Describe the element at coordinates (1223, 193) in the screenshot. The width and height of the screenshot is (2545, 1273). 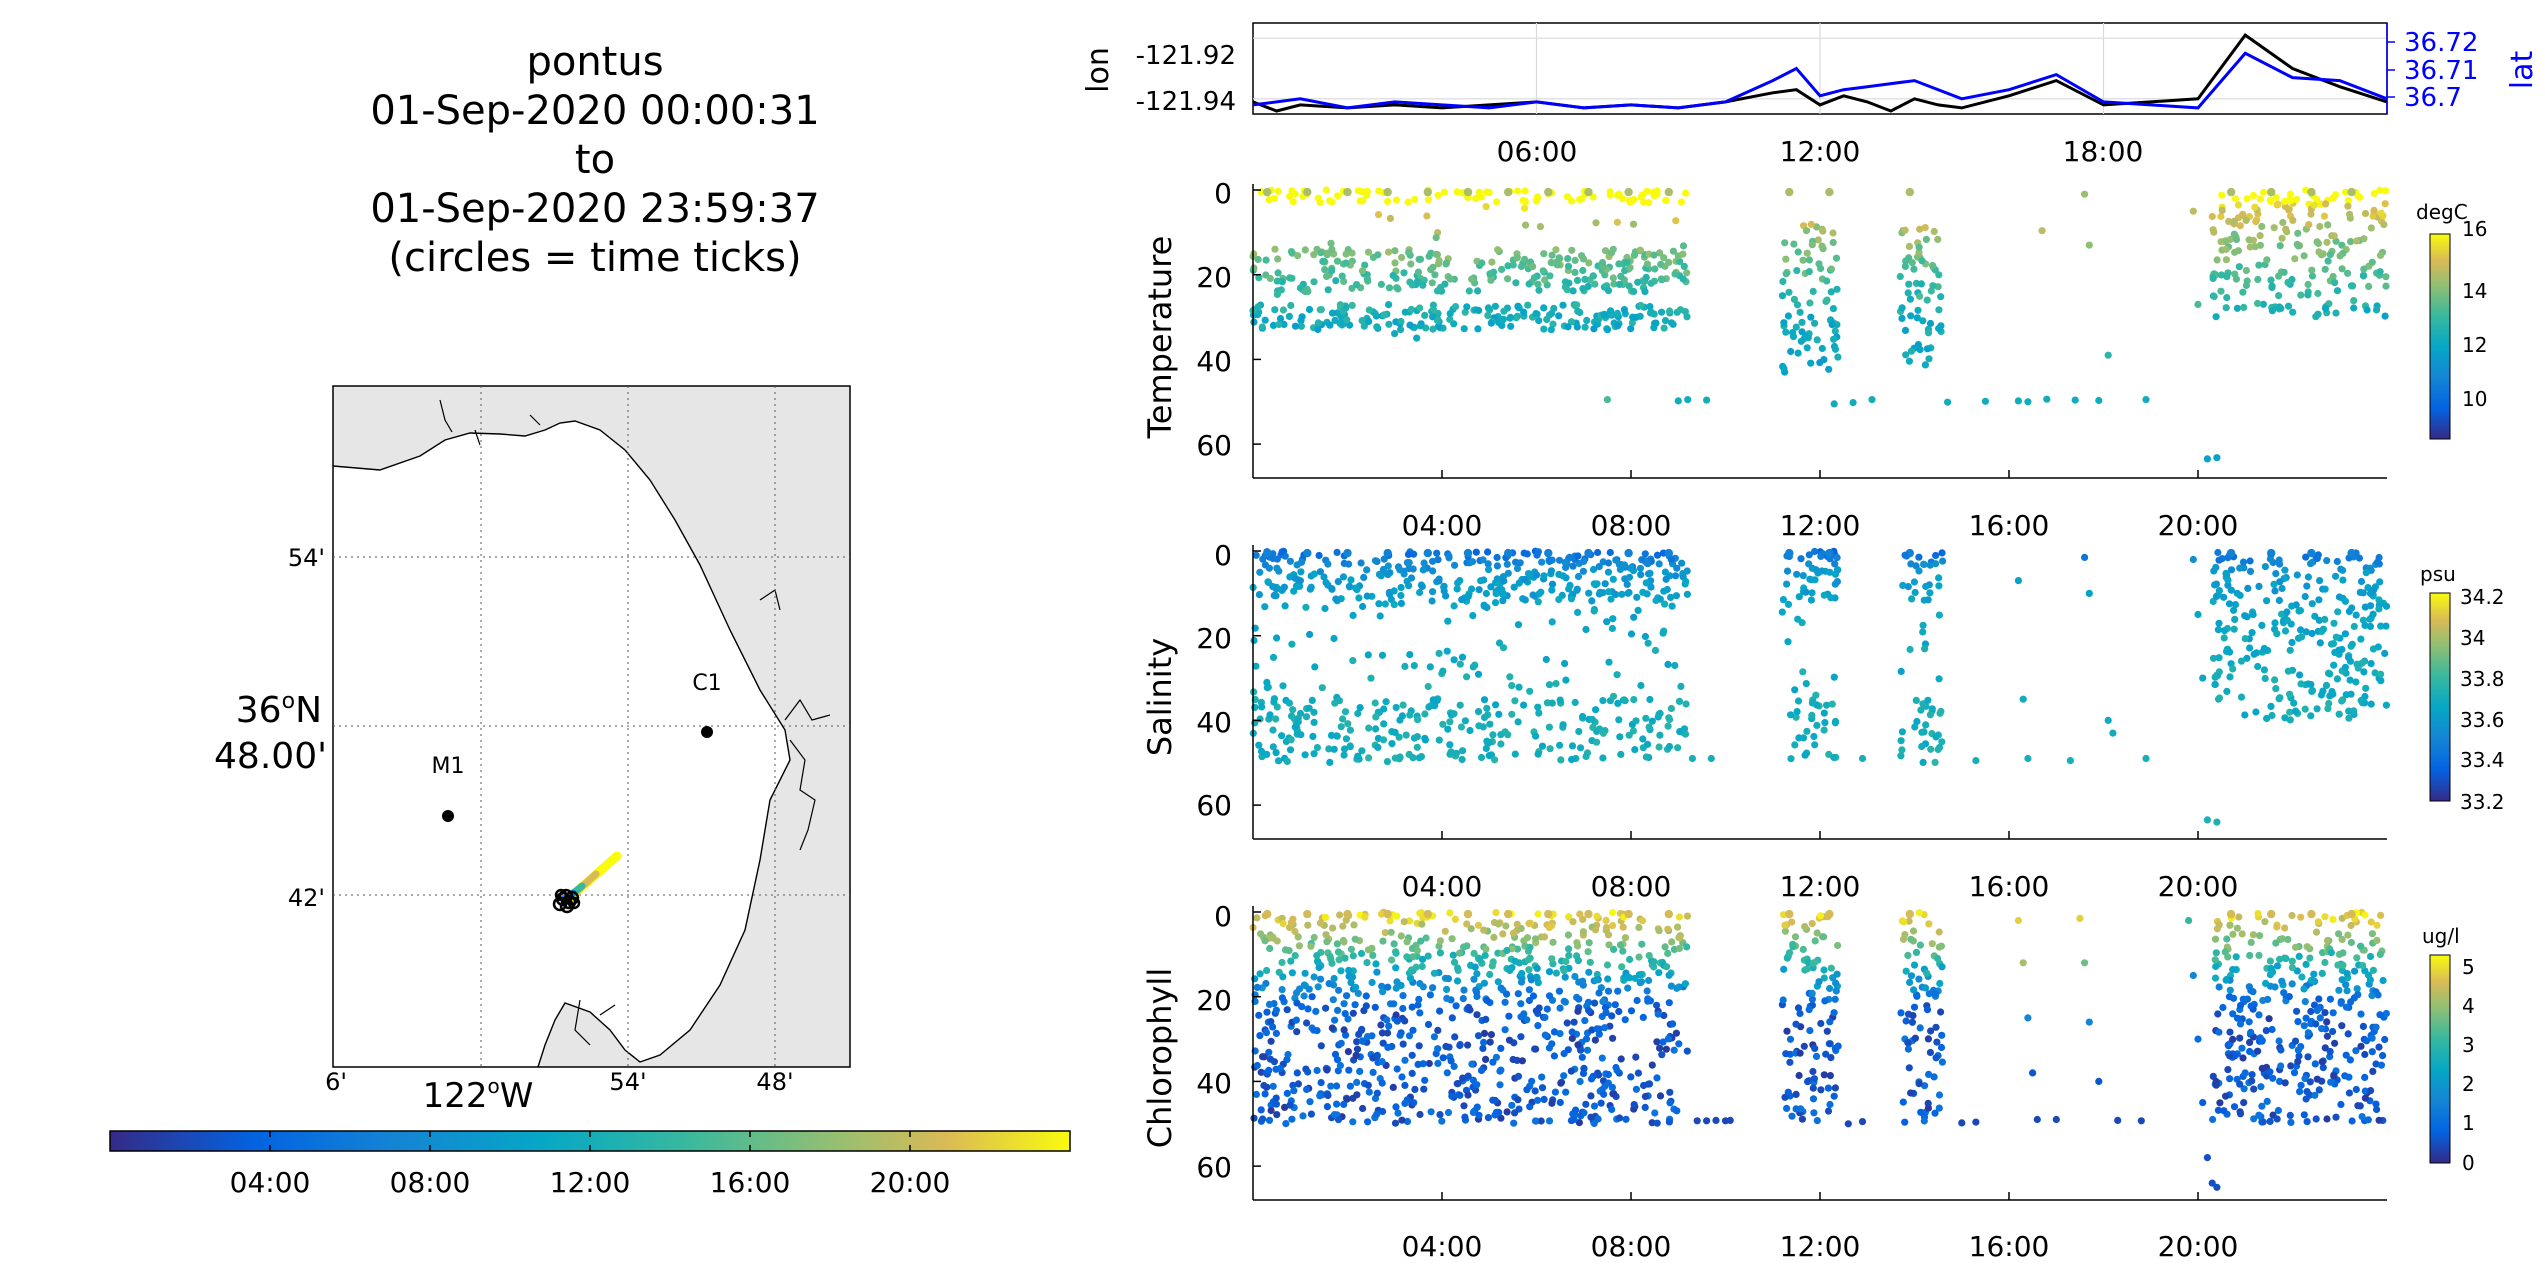
I see `temperature-ytick-0: 0` at that location.